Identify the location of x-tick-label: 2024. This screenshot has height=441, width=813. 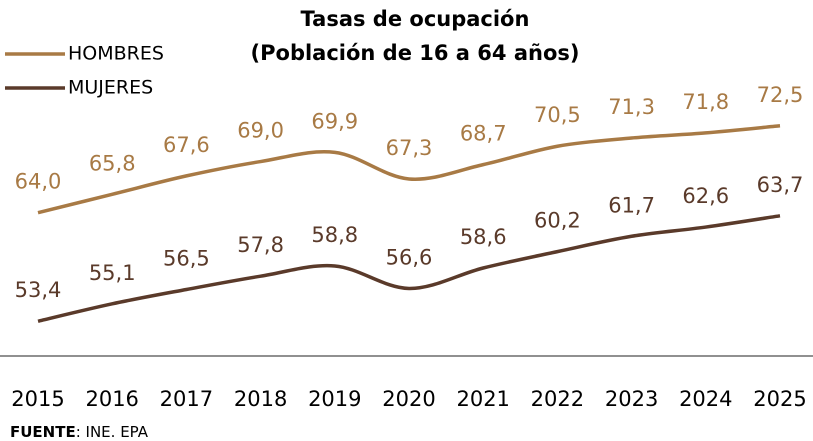
(705, 399).